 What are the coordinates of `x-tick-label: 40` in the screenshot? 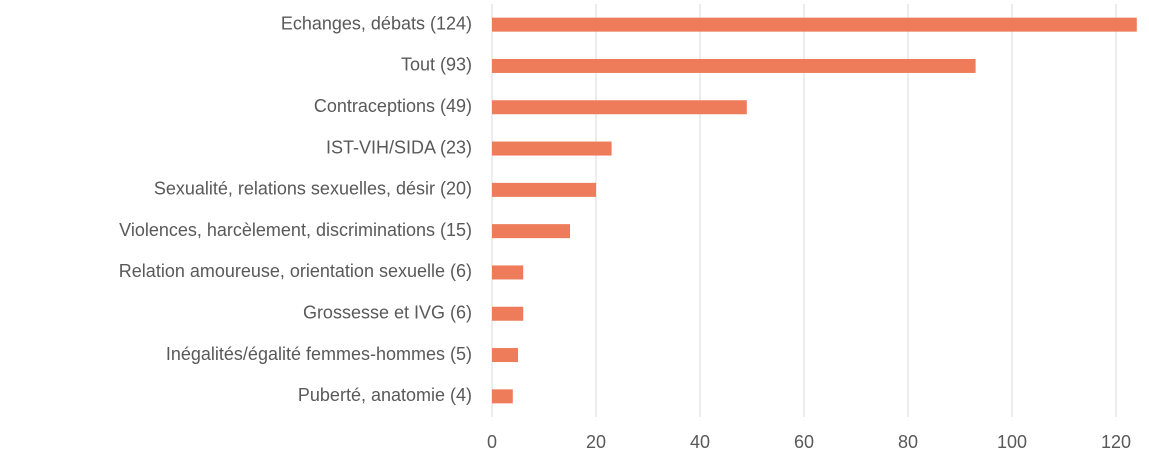 It's located at (700, 442).